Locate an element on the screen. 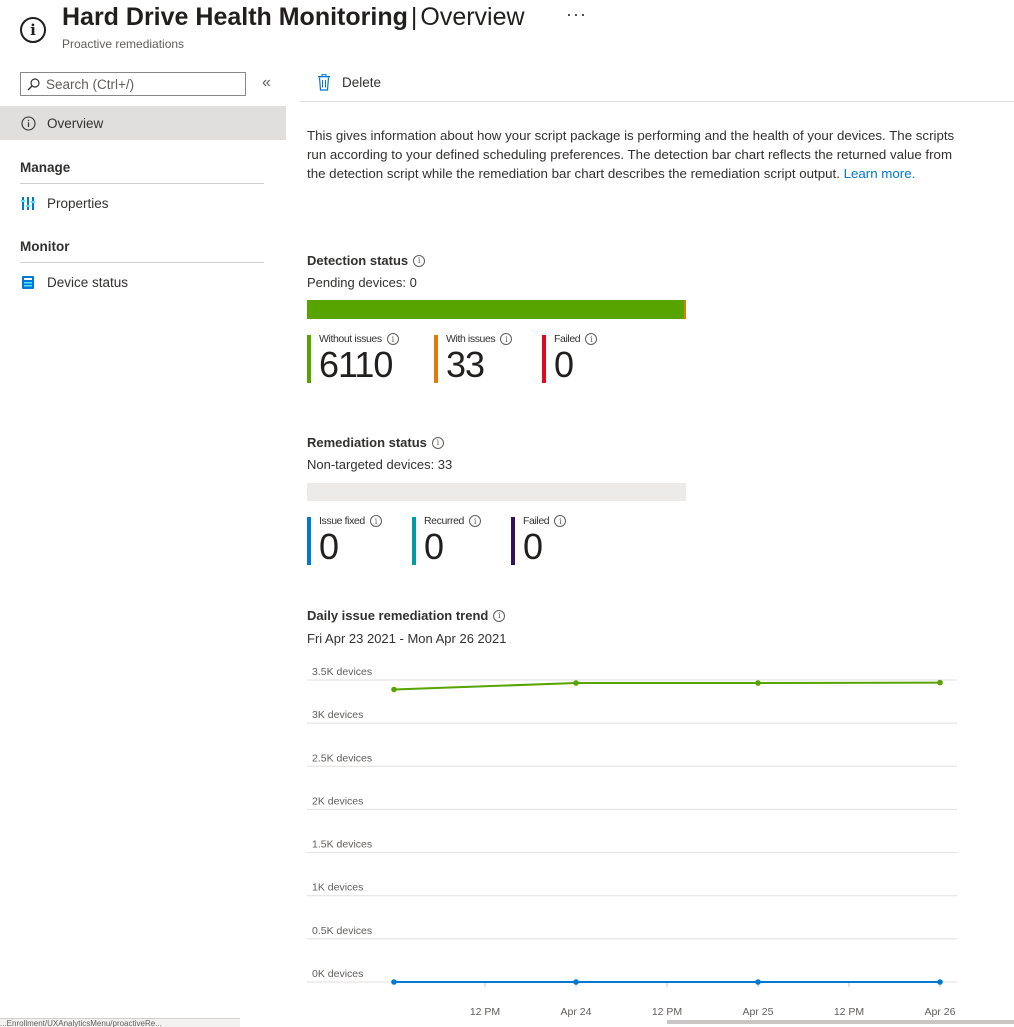 This screenshot has height=1027, width=1014. y-tick-label: 1K devices is located at coordinates (337, 888).